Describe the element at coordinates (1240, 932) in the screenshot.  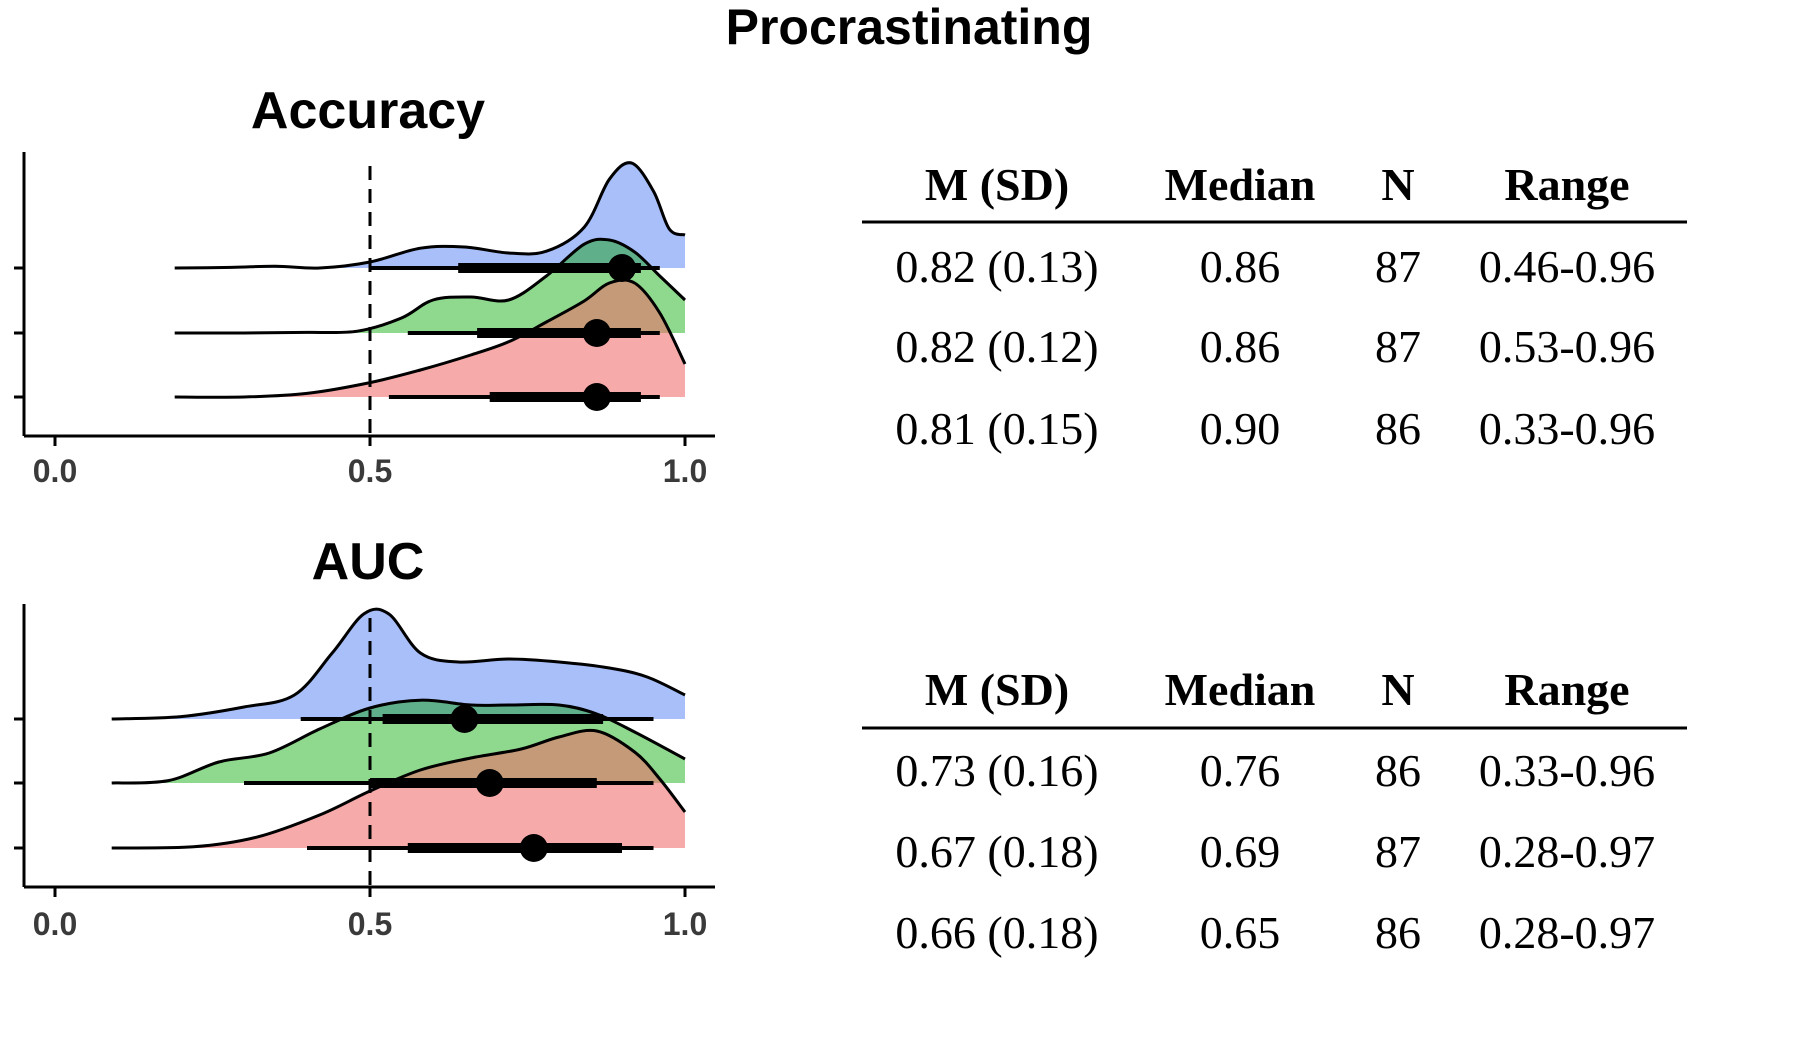
I see `table-cell: 0.65` at that location.